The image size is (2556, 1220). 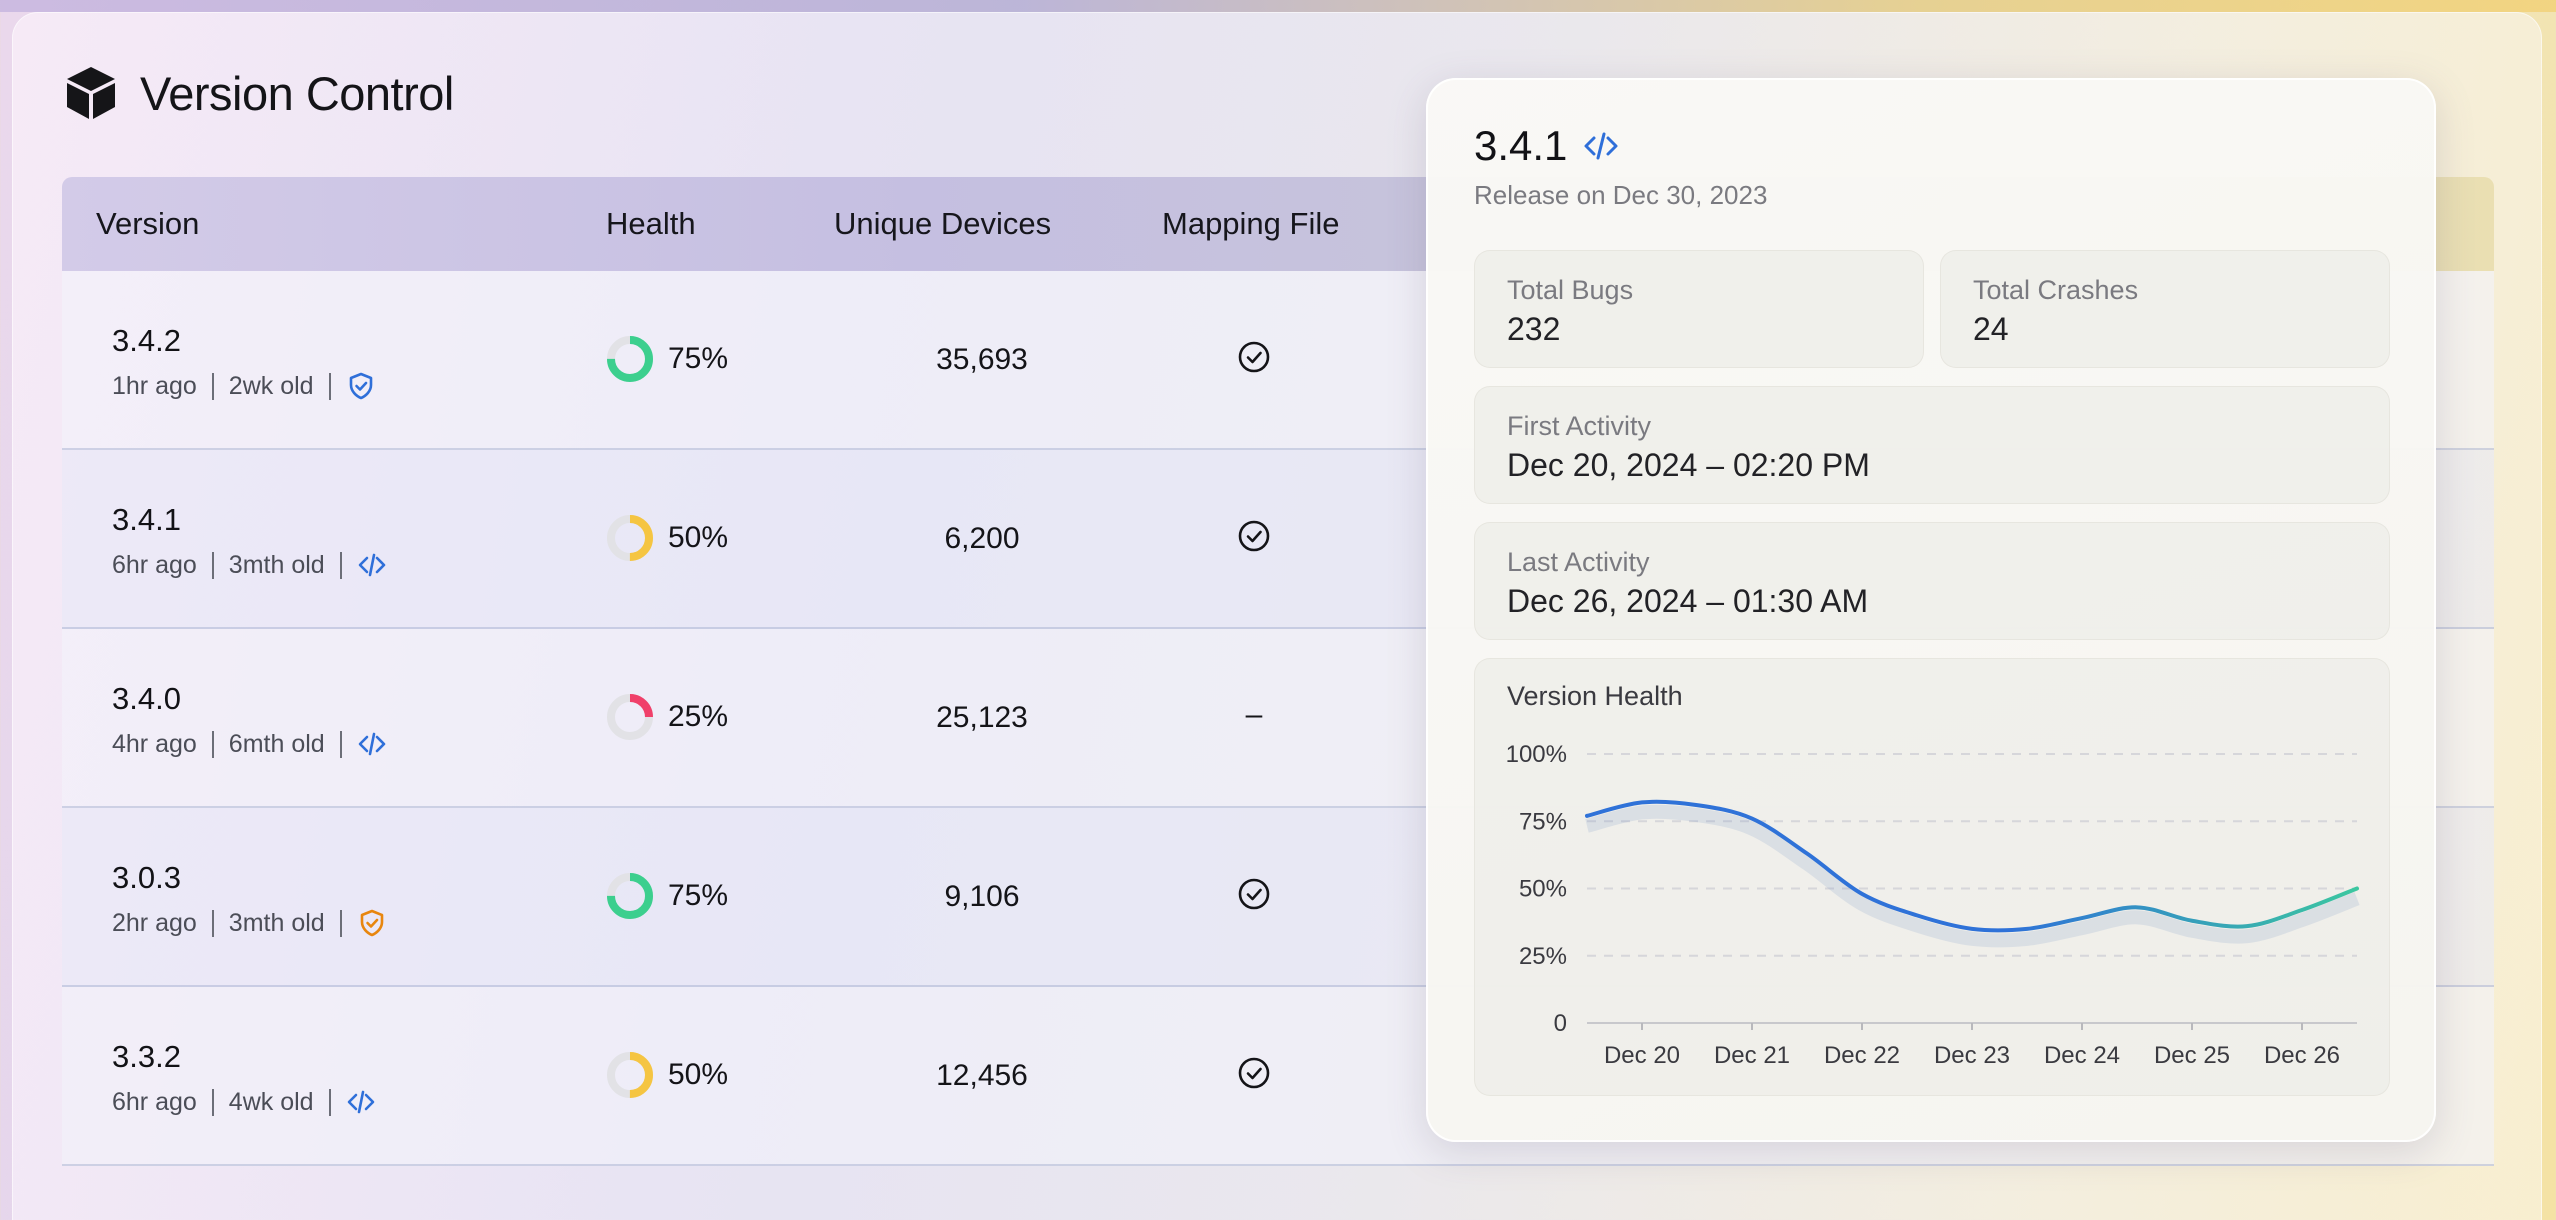 I want to click on first-activity-label: First Activity, so click(x=1579, y=426).